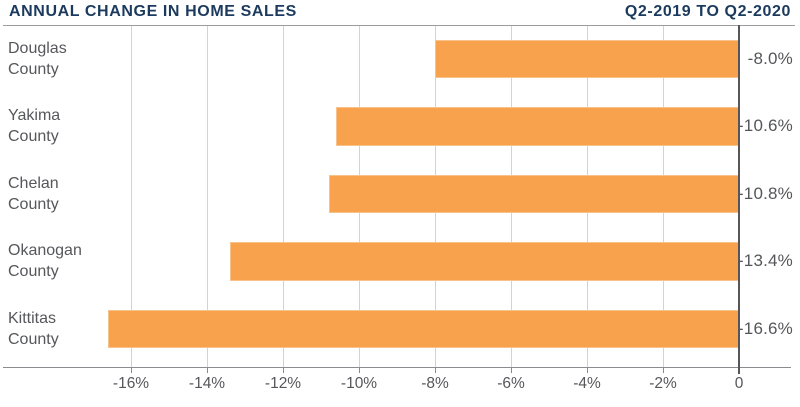 Image resolution: width=800 pixels, height=407 pixels. What do you see at coordinates (34, 126) in the screenshot?
I see `category-label: Yakima County` at bounding box center [34, 126].